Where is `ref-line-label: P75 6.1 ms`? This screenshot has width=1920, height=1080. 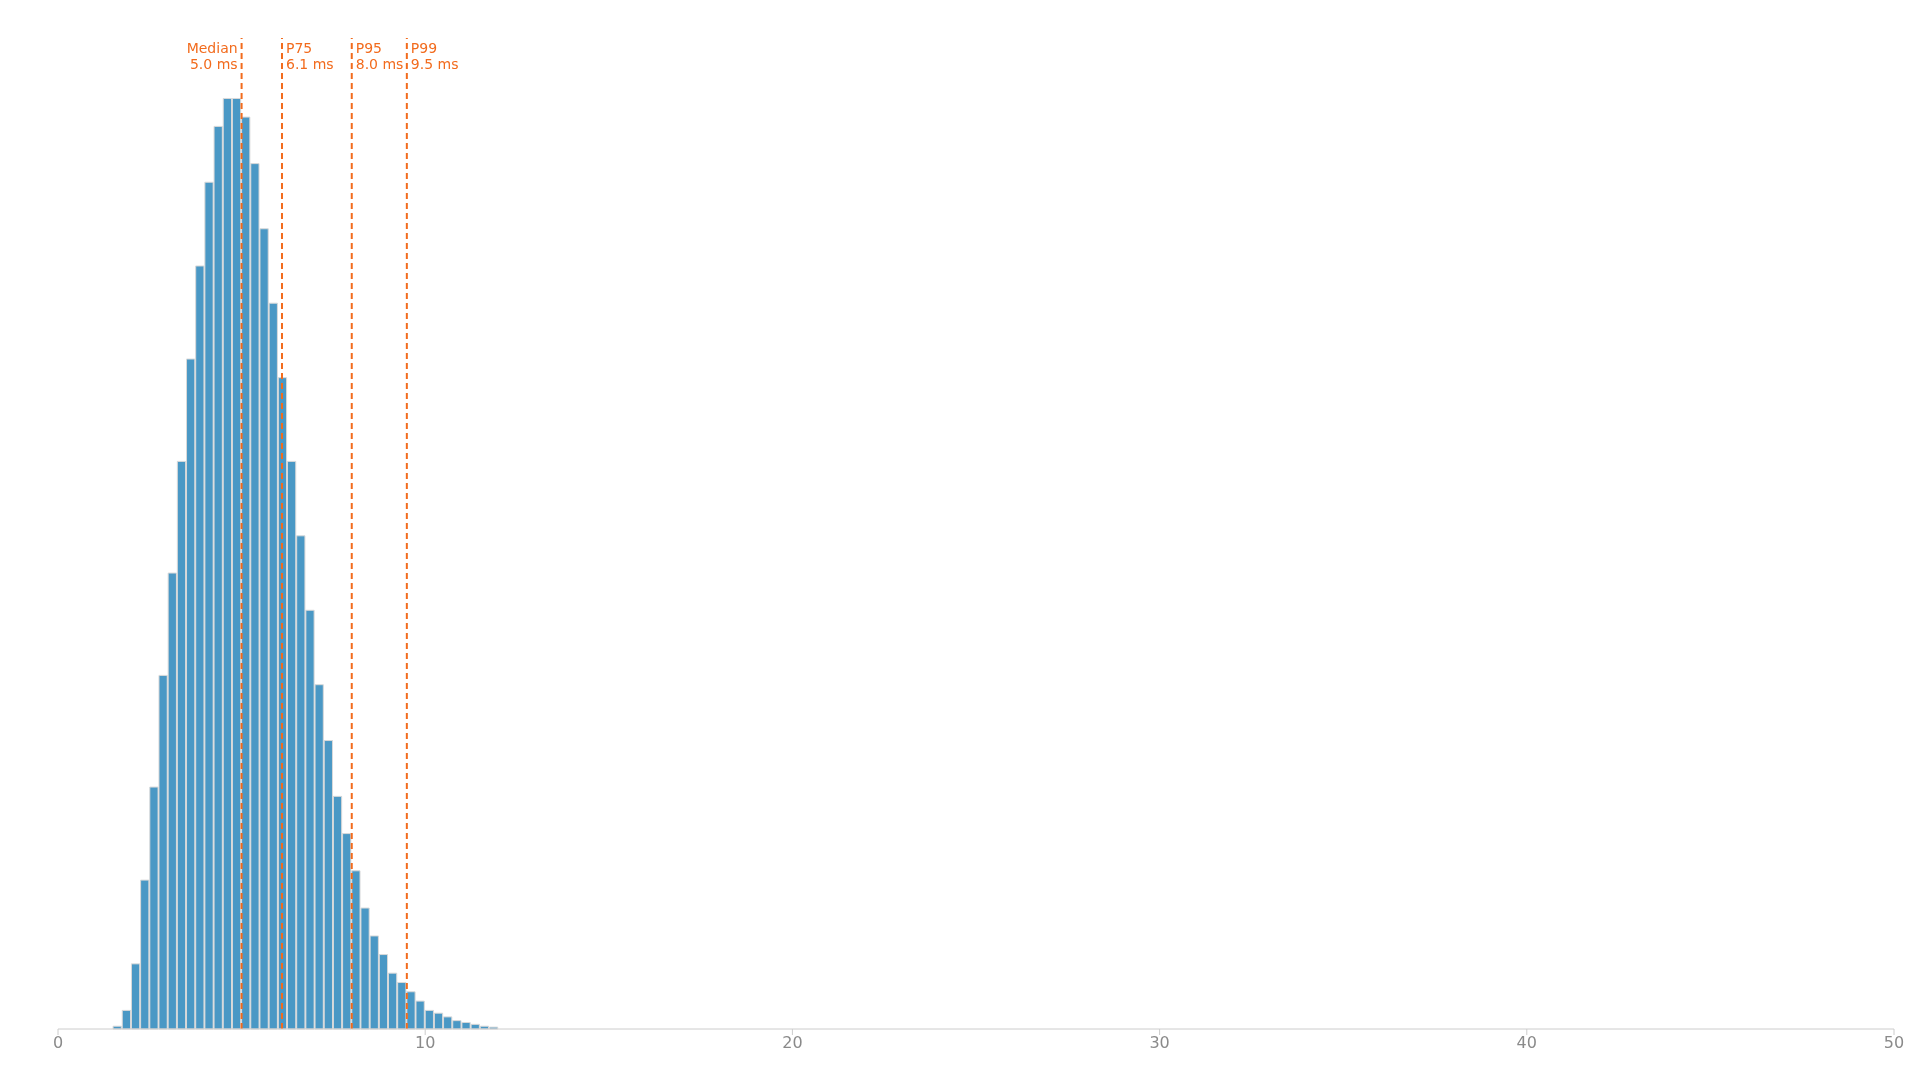
ref-line-label: P75 6.1 ms is located at coordinates (309, 56).